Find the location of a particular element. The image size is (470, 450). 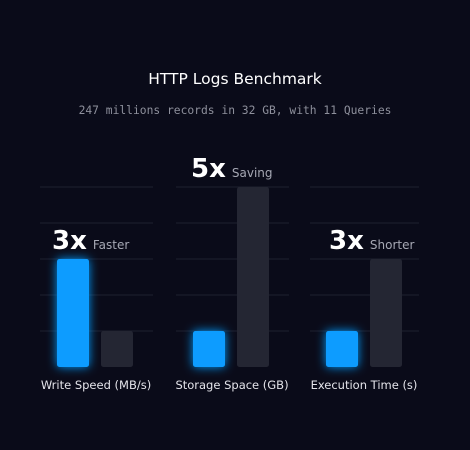

multiplier-annotation: 5x Saving is located at coordinates (232, 169).